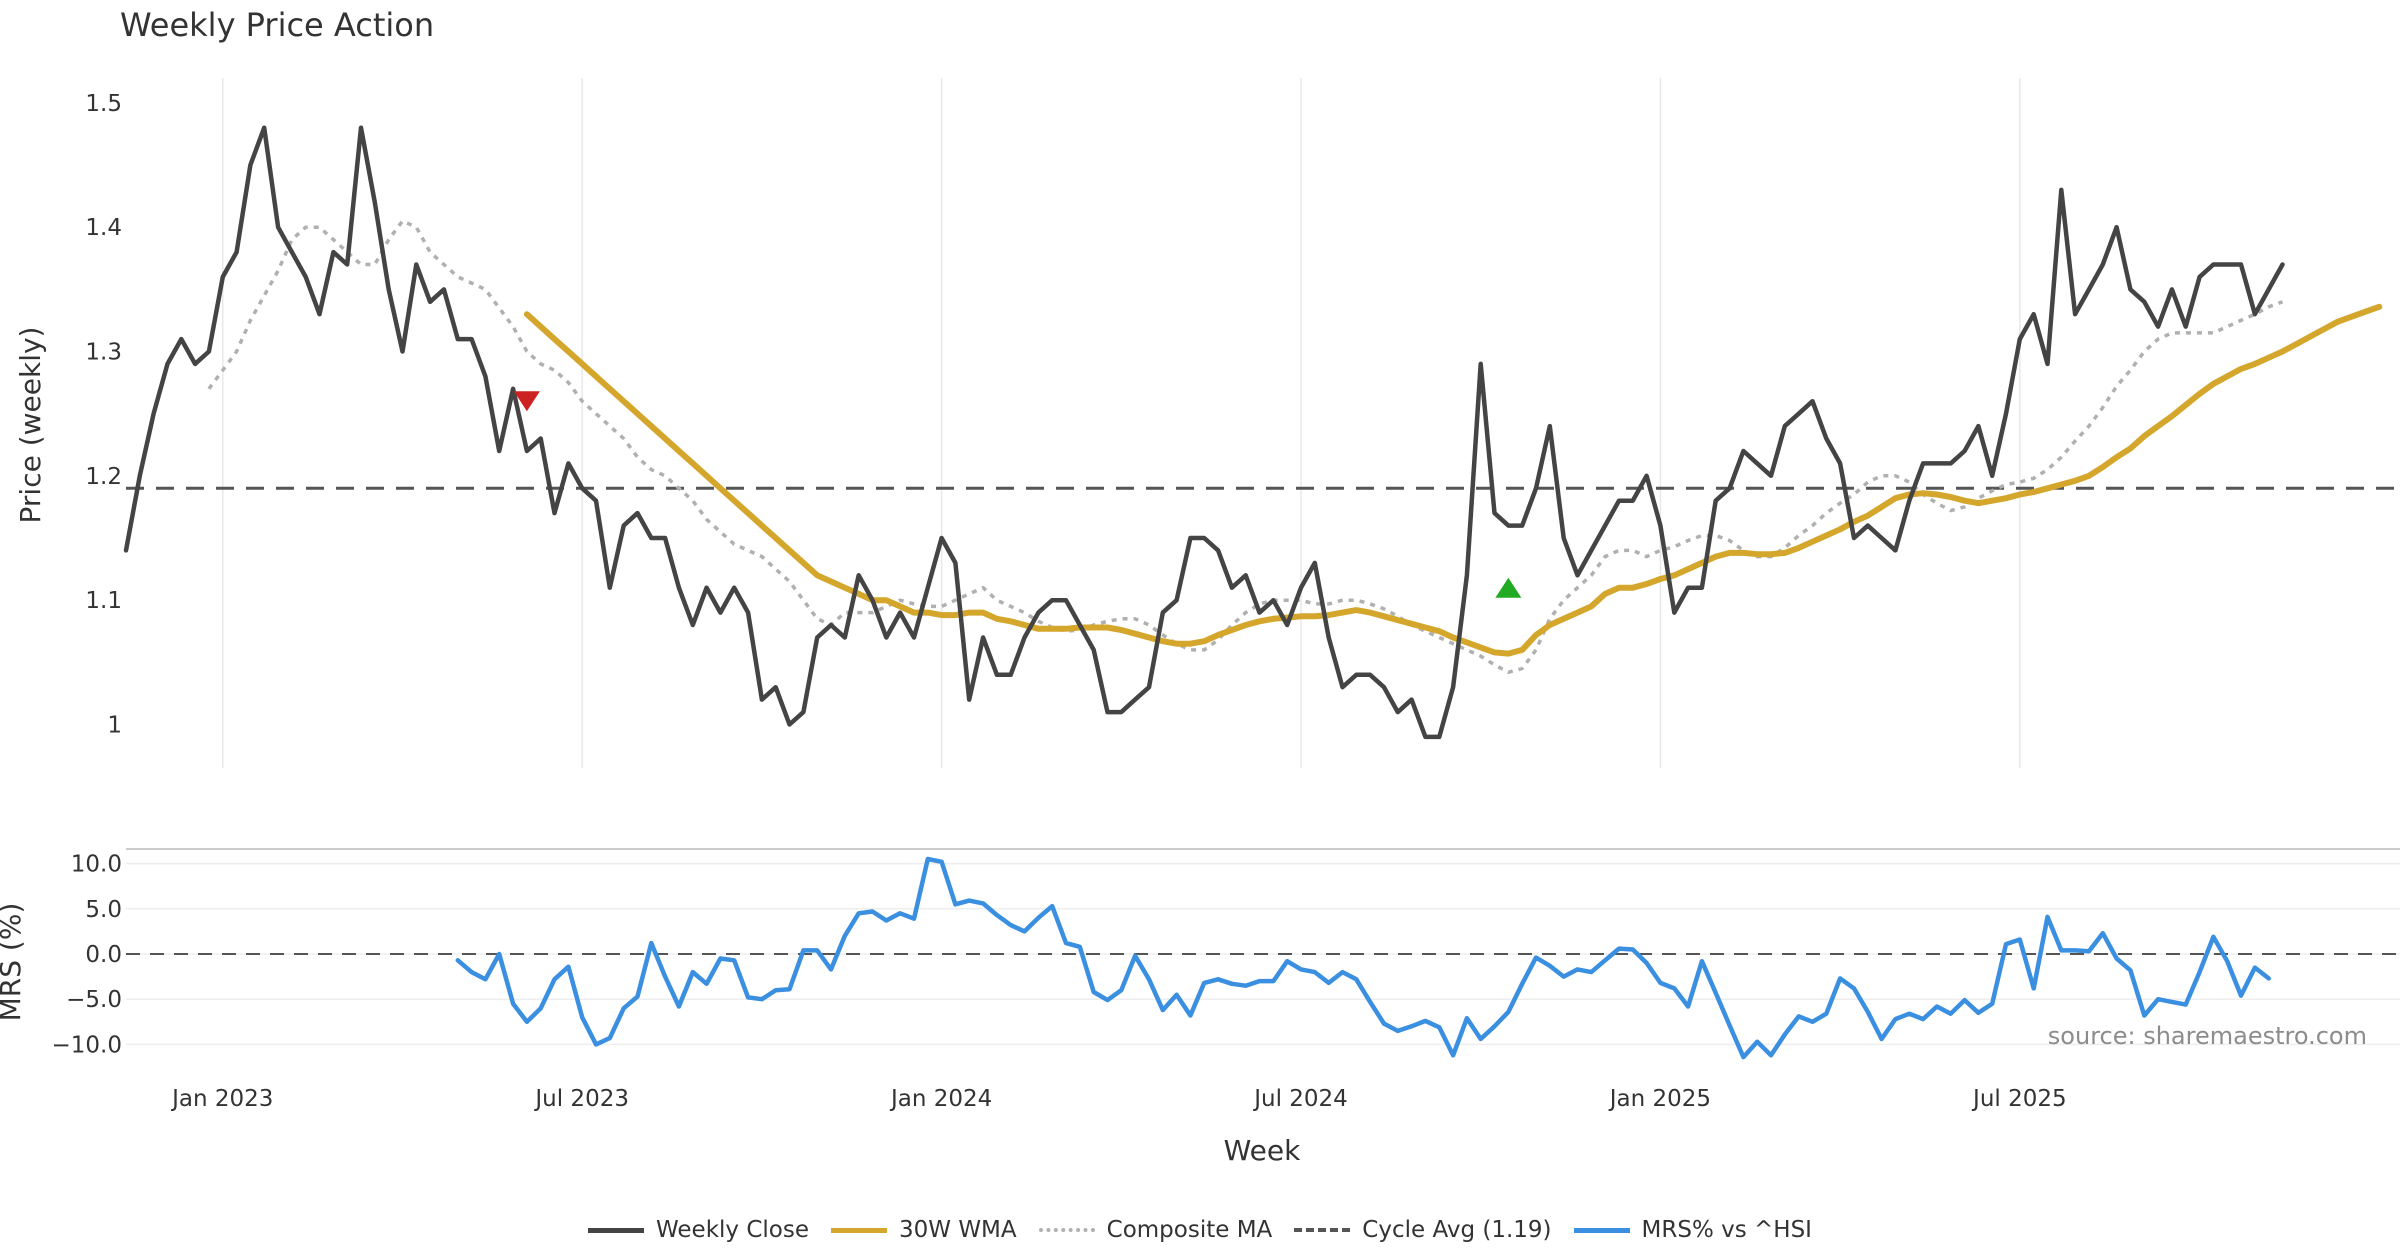 This screenshot has width=2400, height=1260. I want to click on price-y-ticks: 1 1.1 1.2 1.3 1.4 1.5, so click(103, 415).